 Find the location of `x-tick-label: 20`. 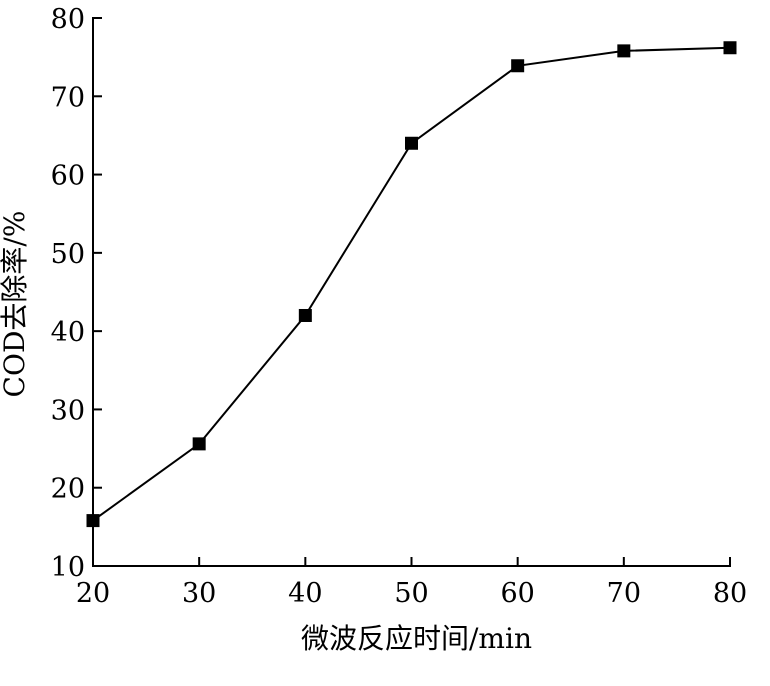

x-tick-label: 20 is located at coordinates (93, 593).